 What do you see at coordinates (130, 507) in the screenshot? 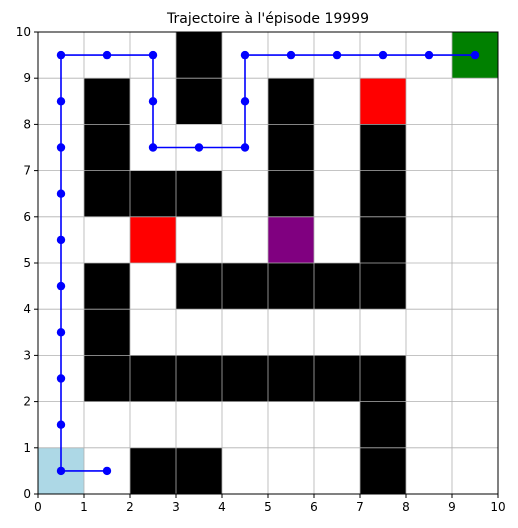
I see `x-tick-label: 2` at bounding box center [130, 507].